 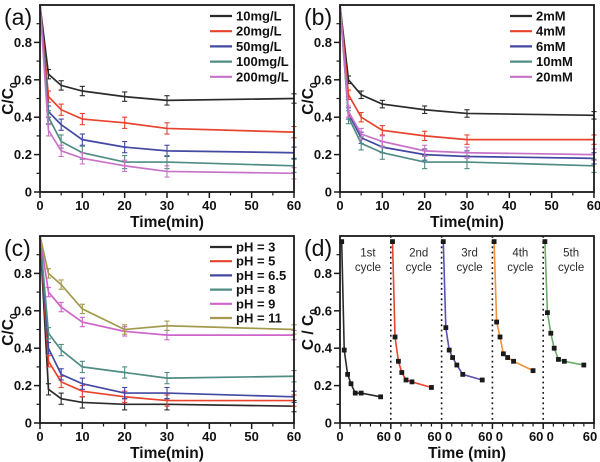 I want to click on legend-item: 10mM, so click(x=541, y=61).